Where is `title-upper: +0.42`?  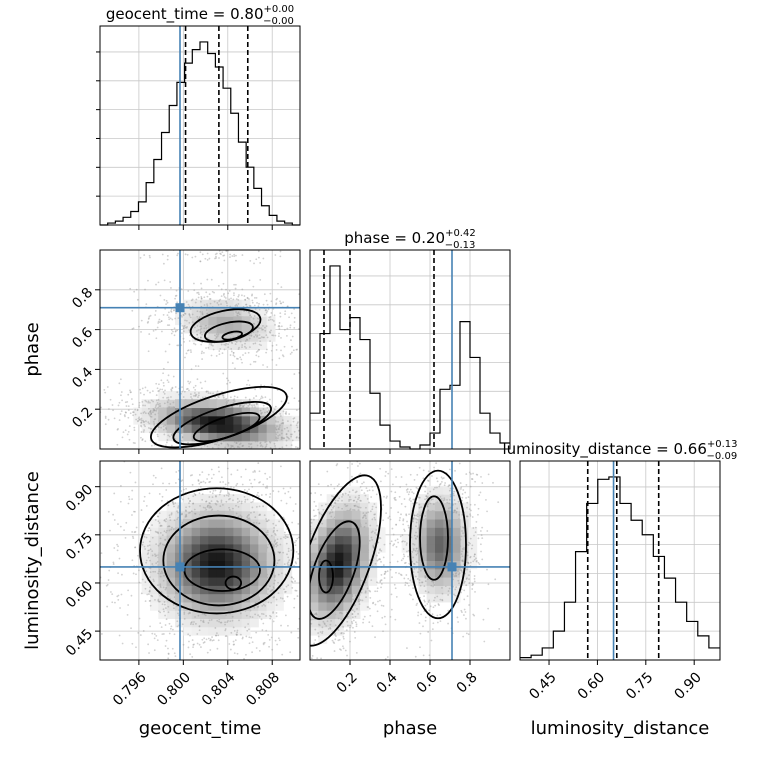 title-upper: +0.42 is located at coordinates (460, 233).